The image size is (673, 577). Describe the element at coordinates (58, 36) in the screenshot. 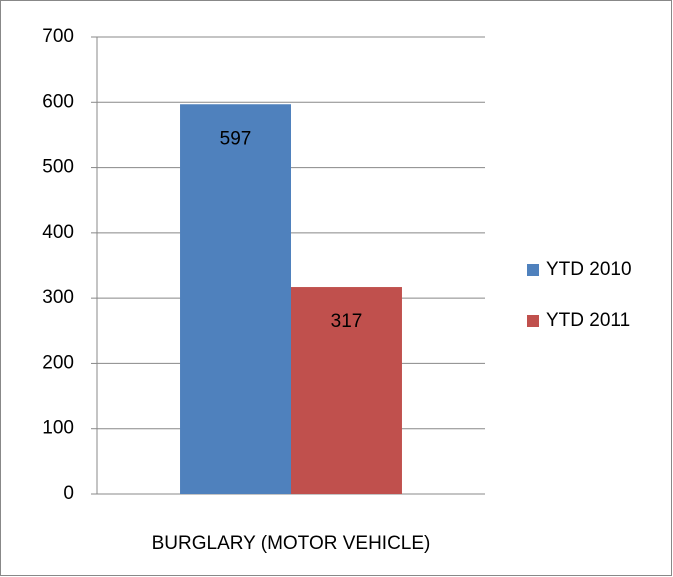

I see `y-tick-label: 700` at that location.